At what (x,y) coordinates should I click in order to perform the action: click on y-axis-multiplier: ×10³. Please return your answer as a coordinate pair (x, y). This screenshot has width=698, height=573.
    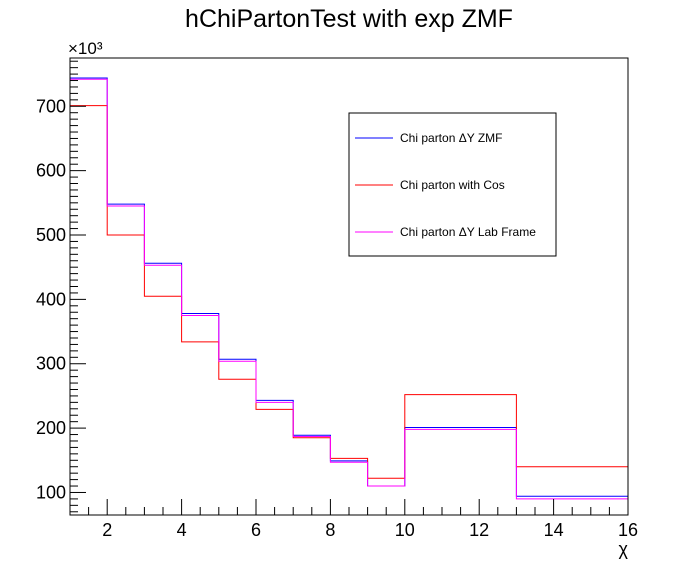
    Looking at the image, I should click on (85, 48).